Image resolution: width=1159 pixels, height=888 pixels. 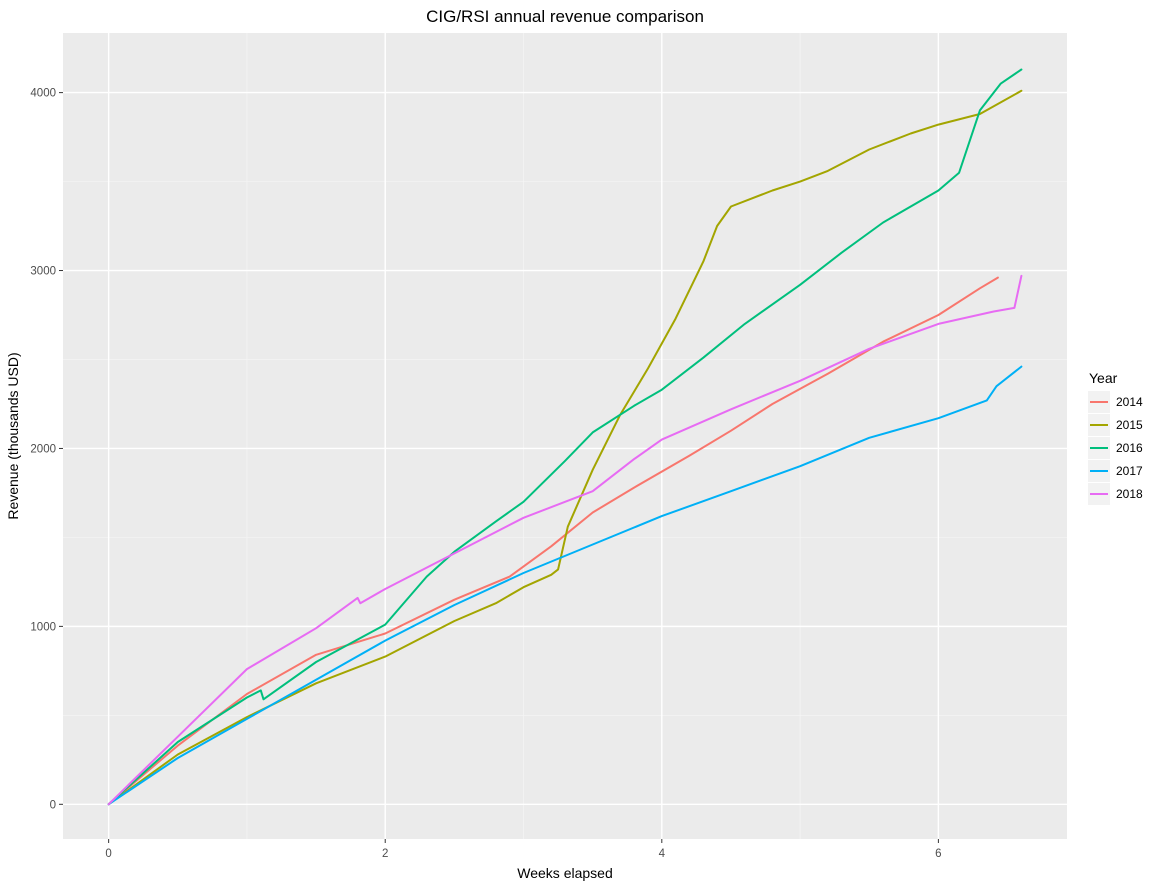 I want to click on y-tick-label: 3000, so click(x=43, y=272).